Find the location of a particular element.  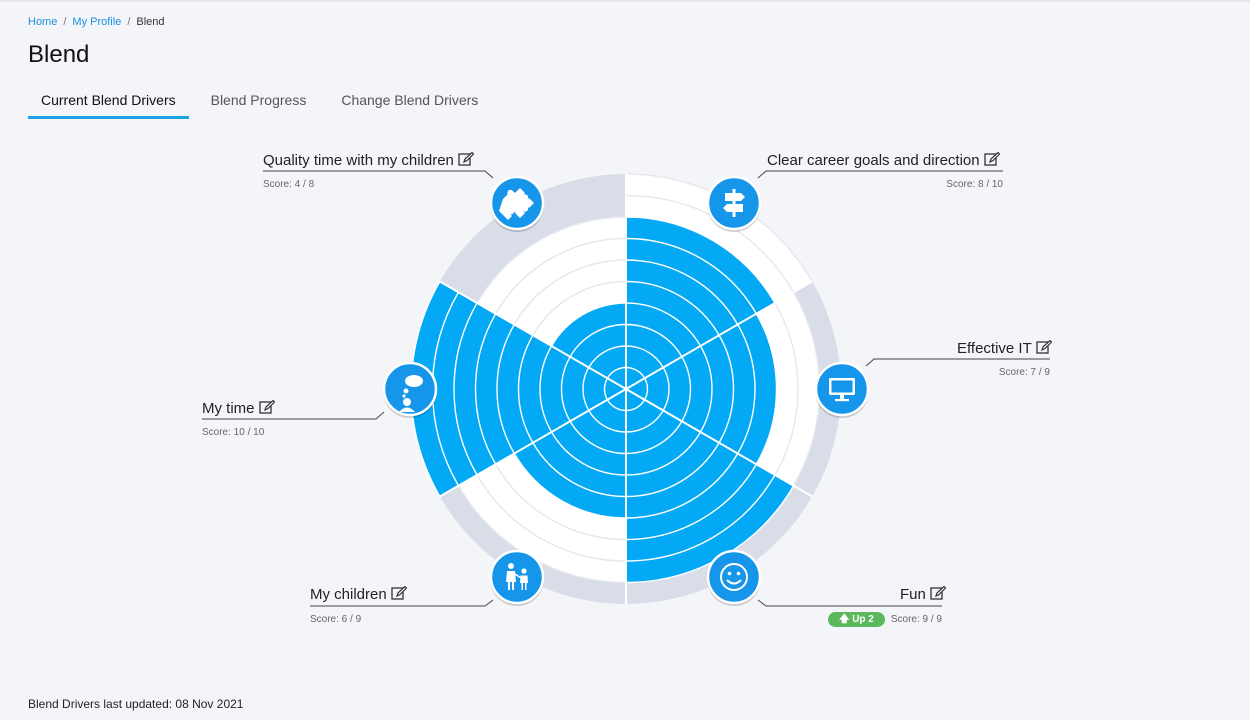

children-icon-badge is located at coordinates (517, 577).